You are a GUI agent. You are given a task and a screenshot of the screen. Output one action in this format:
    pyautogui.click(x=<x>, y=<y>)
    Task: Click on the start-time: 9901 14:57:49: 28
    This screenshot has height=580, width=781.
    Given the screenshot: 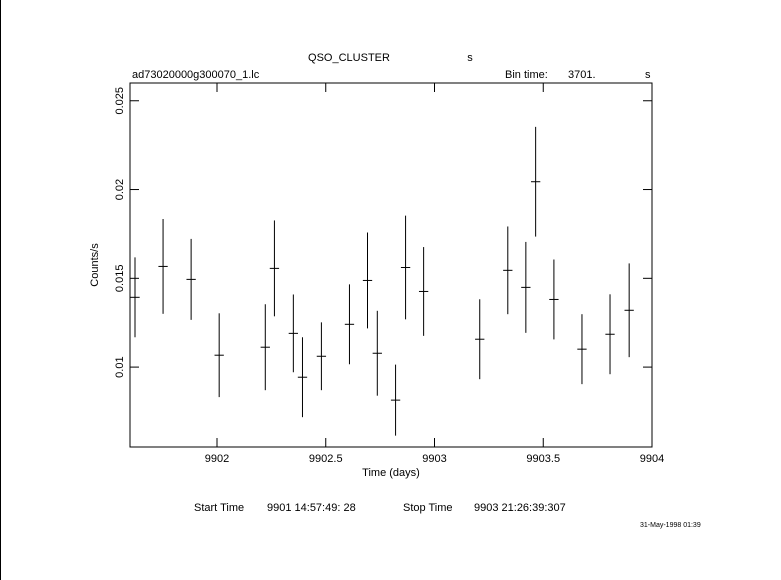 What is the action you would take?
    pyautogui.click(x=311, y=508)
    